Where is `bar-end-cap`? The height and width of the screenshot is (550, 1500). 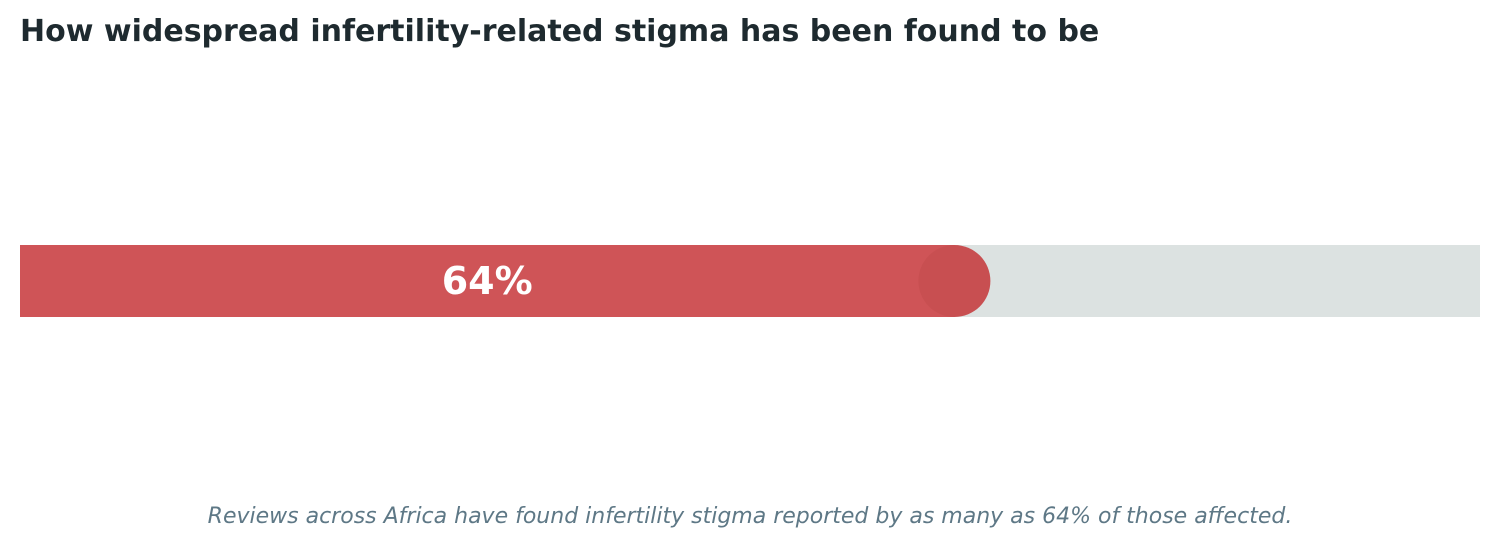
bar-end-cap is located at coordinates (954, 281).